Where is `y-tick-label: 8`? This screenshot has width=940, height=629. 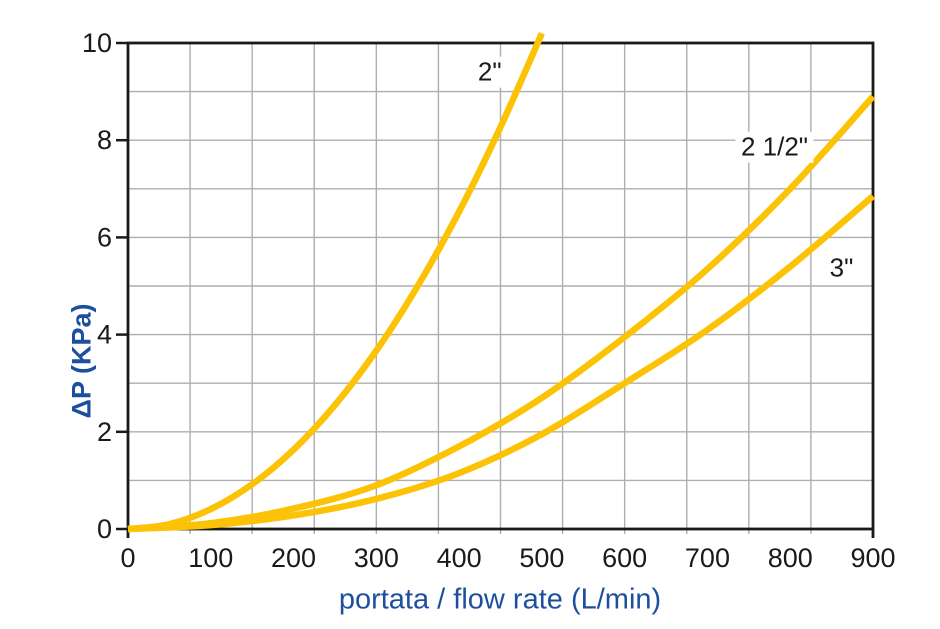
y-tick-label: 8 is located at coordinates (104, 140).